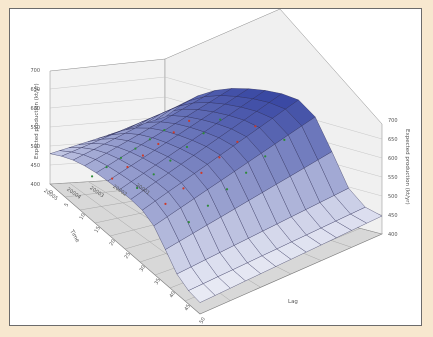 Image resolution: width=433 pixels, height=337 pixels. I want to click on depth-axis-label: Time, so click(74, 236).